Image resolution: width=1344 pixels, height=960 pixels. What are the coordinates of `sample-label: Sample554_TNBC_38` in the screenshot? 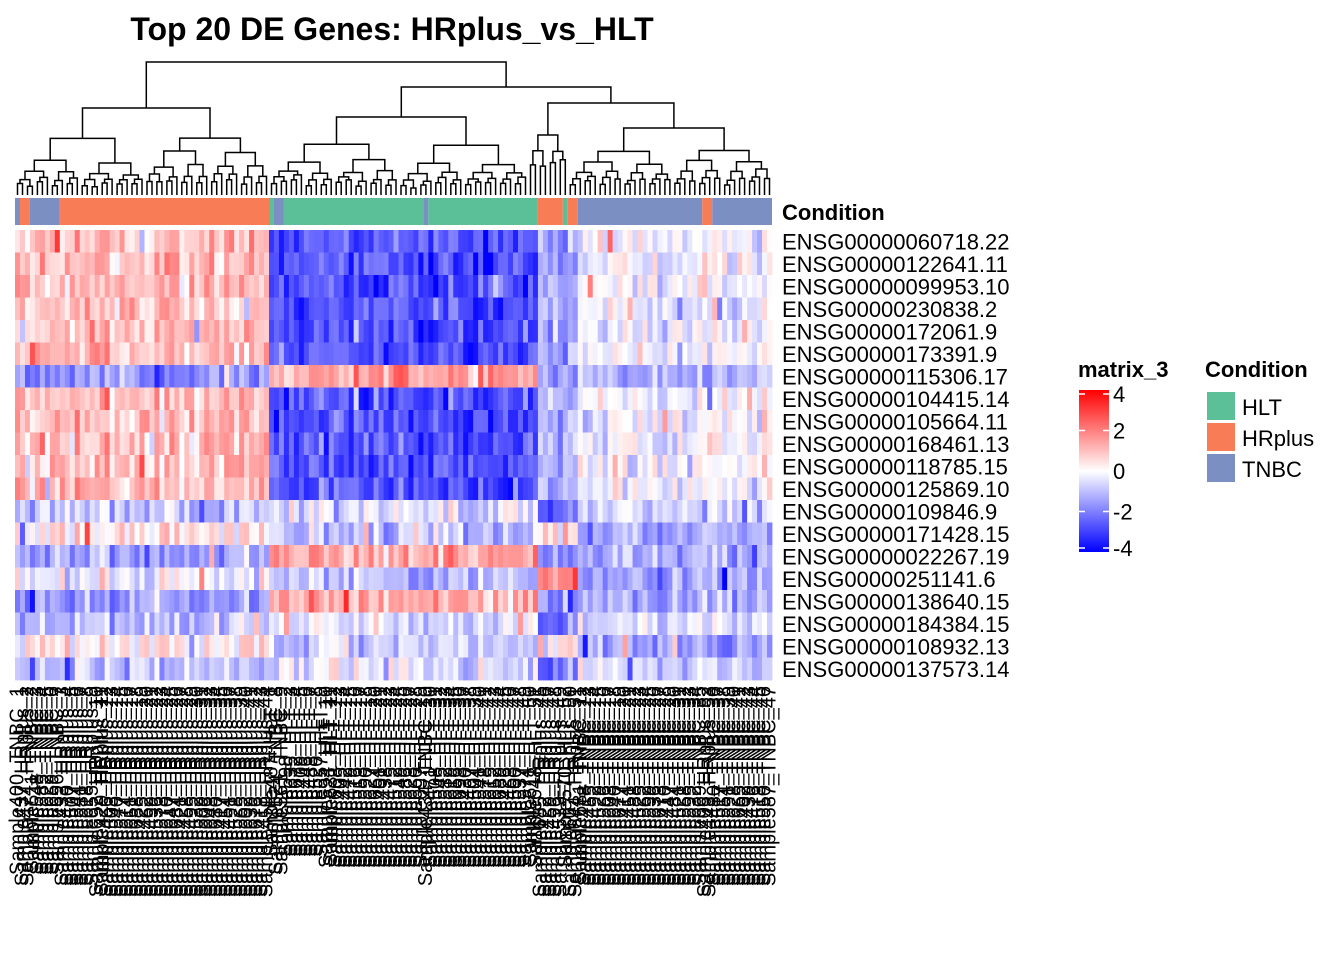 It's located at (725, 786).